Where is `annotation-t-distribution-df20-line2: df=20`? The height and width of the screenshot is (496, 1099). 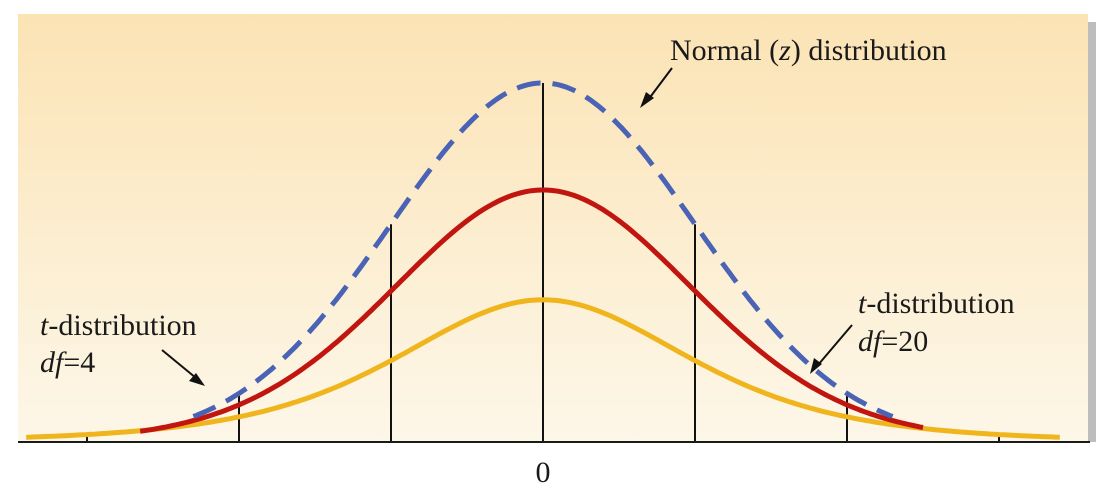
annotation-t-distribution-df20-line2: df=20 is located at coordinates (893, 341).